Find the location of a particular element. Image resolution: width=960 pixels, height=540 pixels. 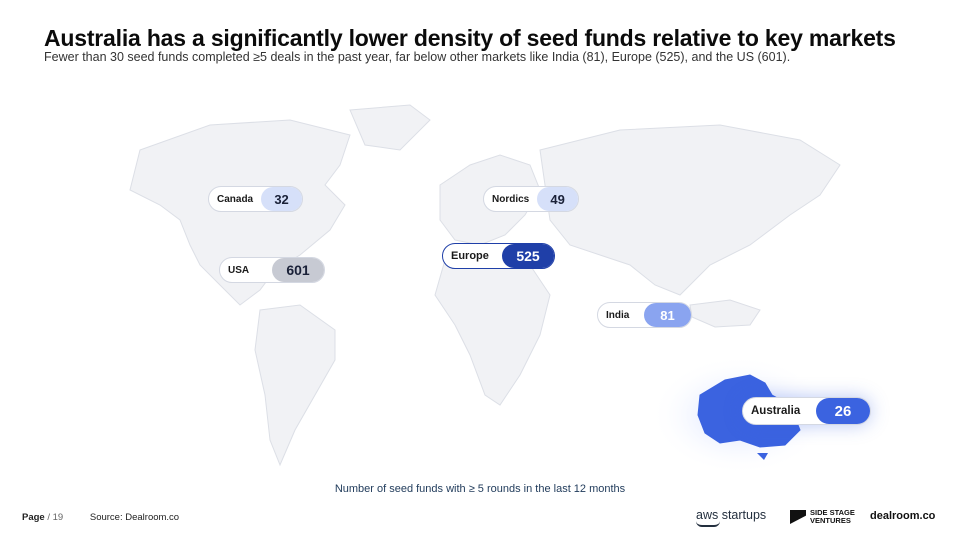

market-pill-nordics: Nordics 49 is located at coordinates (531, 199).